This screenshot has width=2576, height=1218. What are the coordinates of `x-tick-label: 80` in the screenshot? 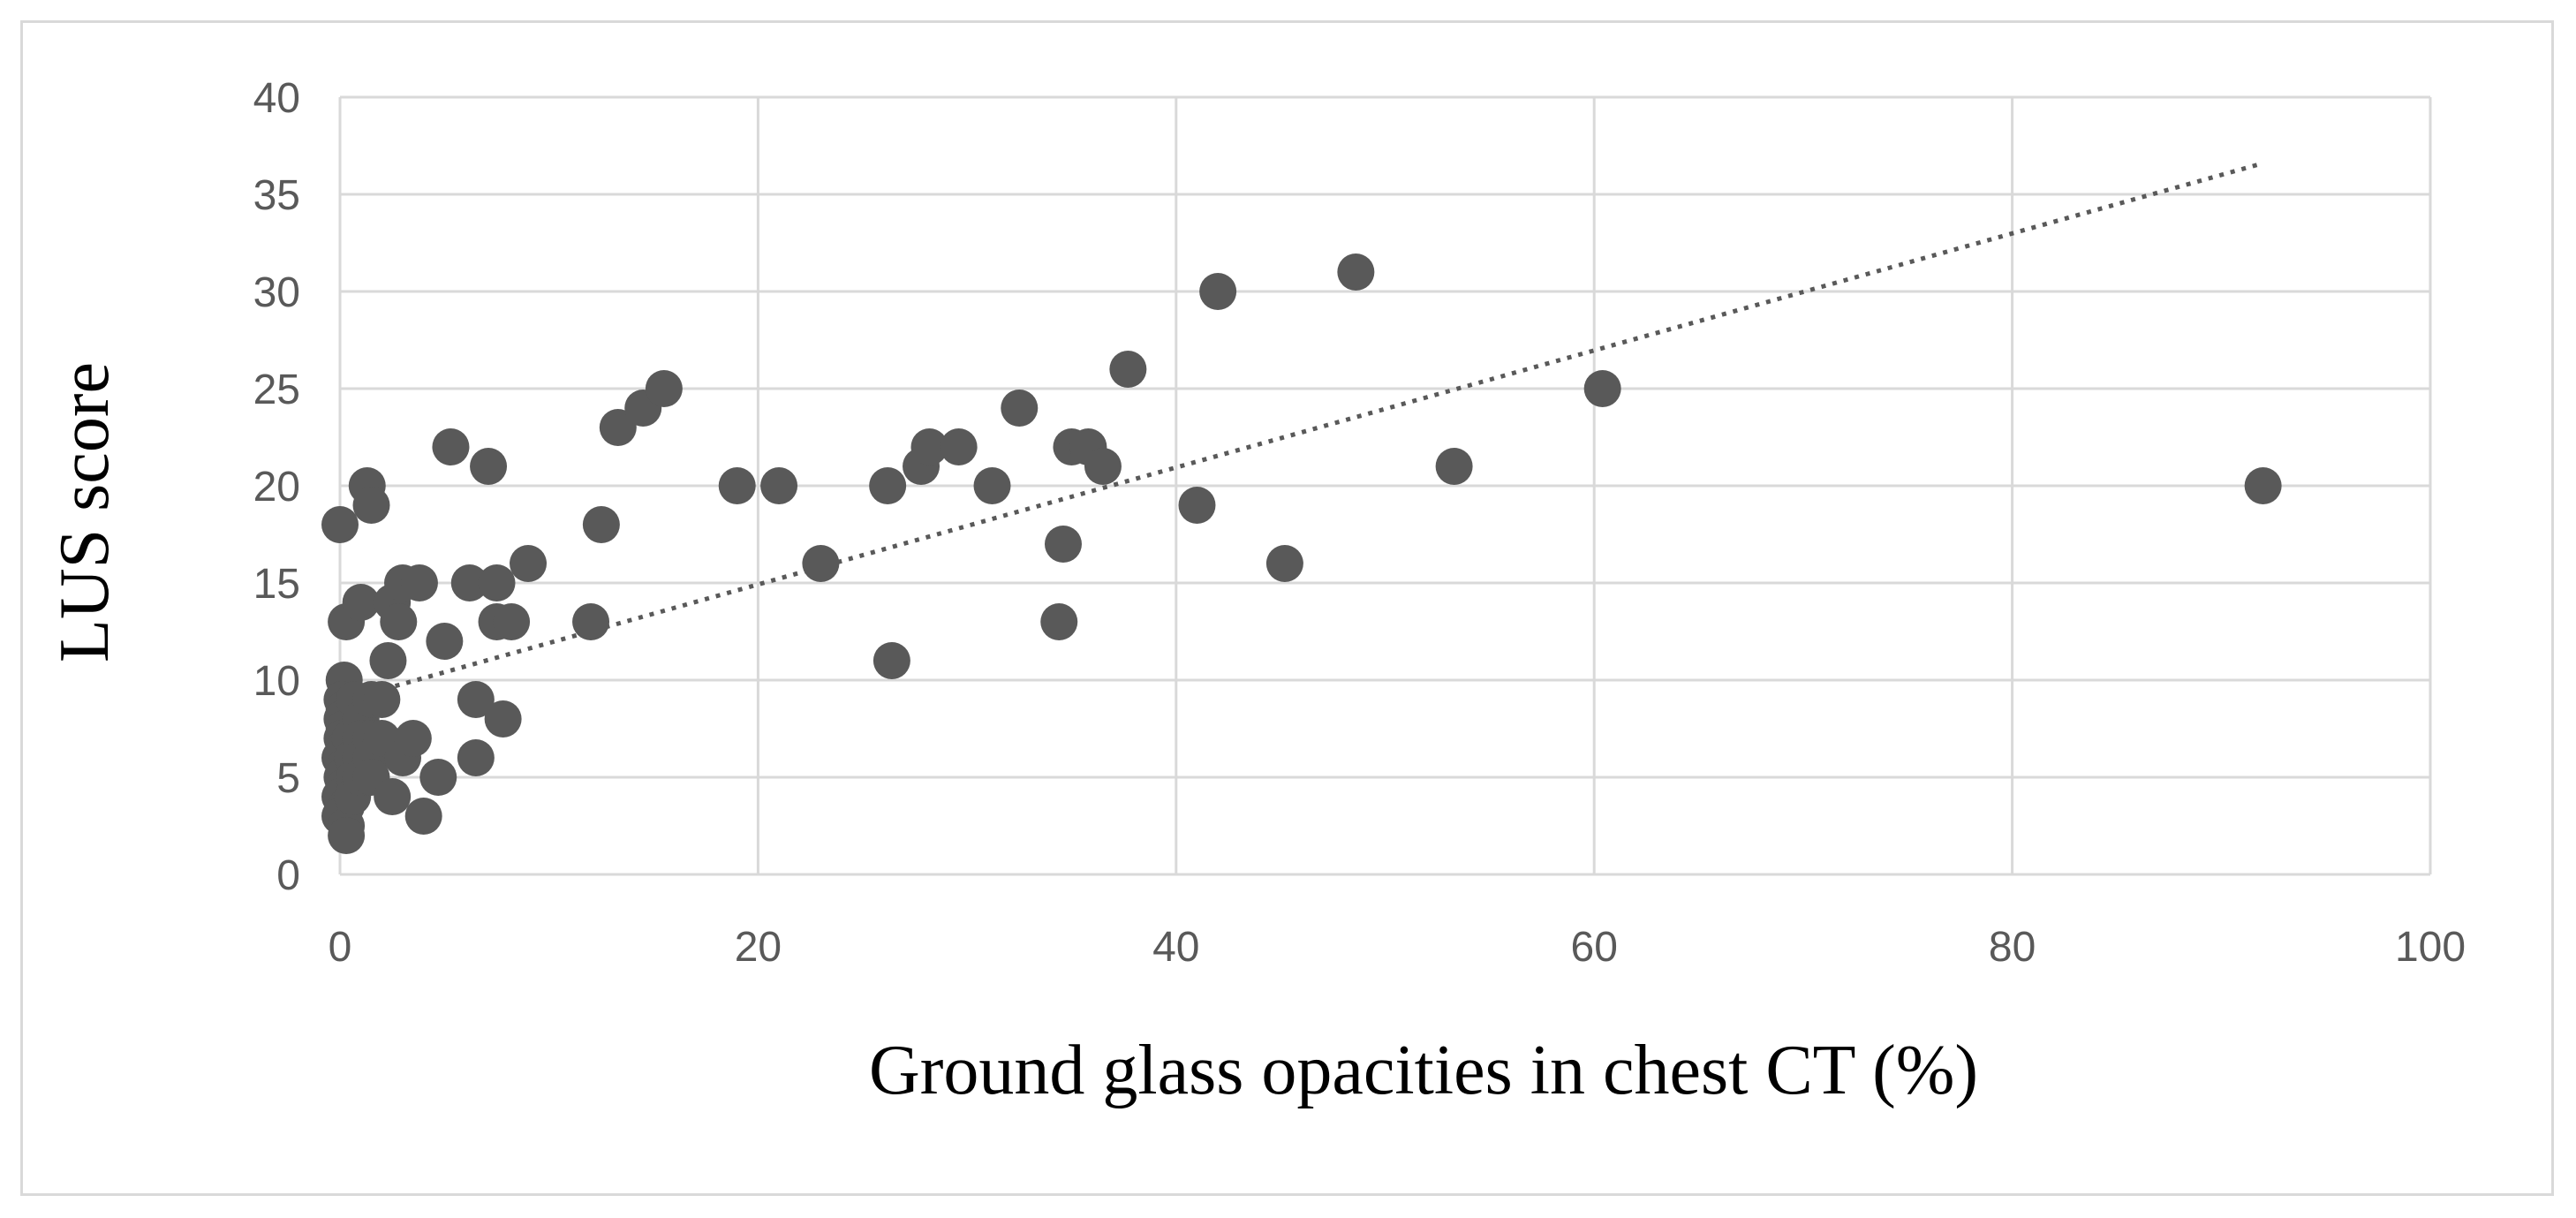 It's located at (2012, 947).